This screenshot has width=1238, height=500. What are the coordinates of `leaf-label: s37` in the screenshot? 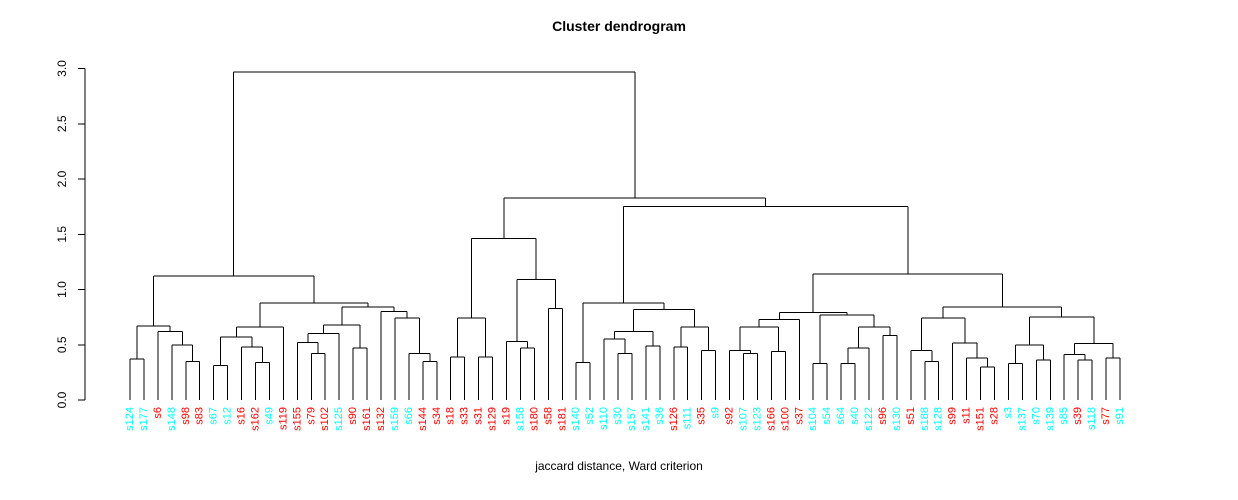 It's located at (799, 416).